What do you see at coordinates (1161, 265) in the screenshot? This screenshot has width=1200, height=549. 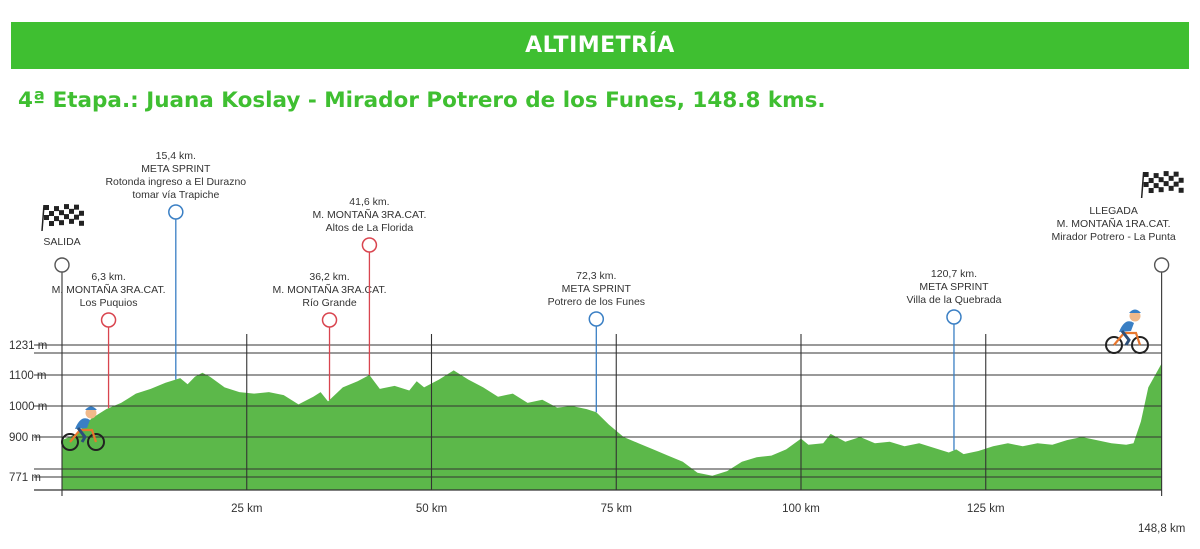 I see `finish-marker` at bounding box center [1161, 265].